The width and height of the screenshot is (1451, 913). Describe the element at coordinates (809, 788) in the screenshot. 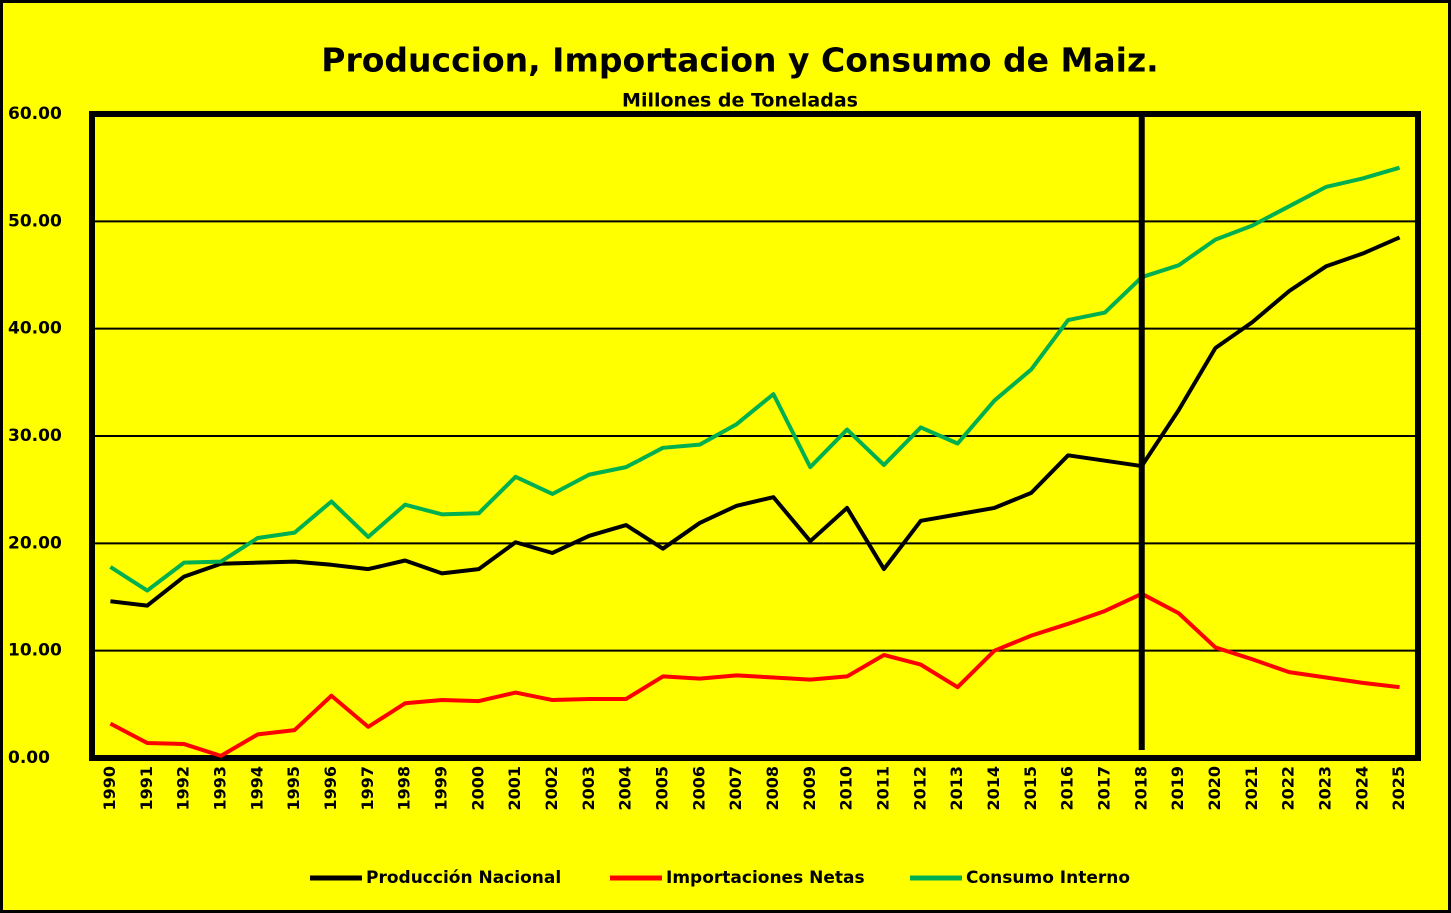

I see `x-tick-label: 2009` at that location.